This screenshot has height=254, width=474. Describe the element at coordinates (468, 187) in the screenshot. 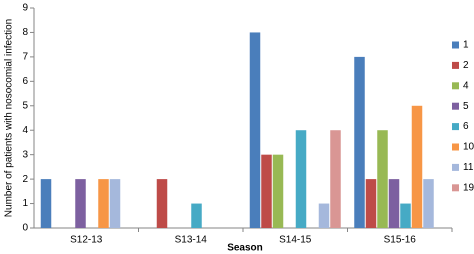

I see `legend-label: 19` at that location.